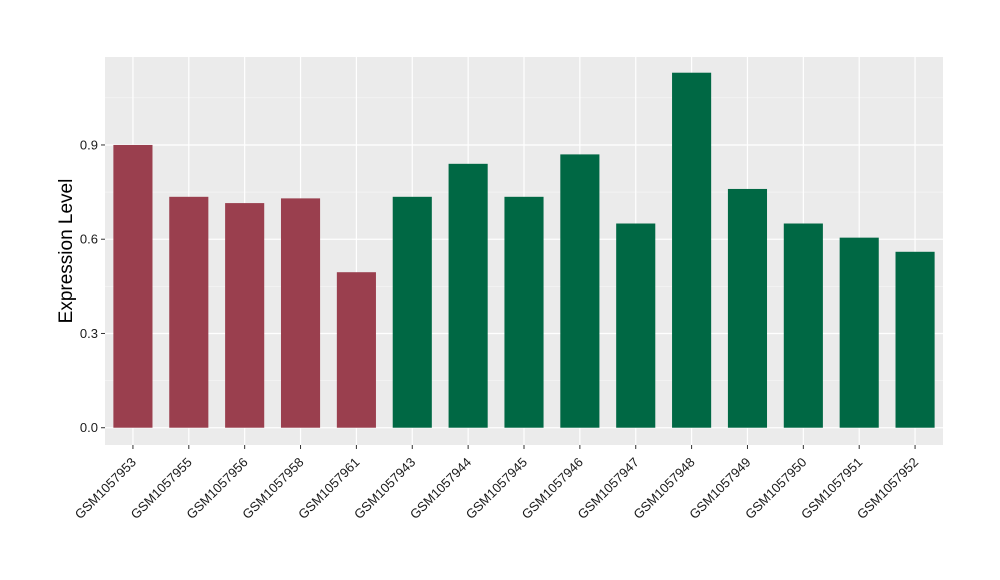  What do you see at coordinates (636, 325) in the screenshot?
I see `bar-gsm1057947` at bounding box center [636, 325].